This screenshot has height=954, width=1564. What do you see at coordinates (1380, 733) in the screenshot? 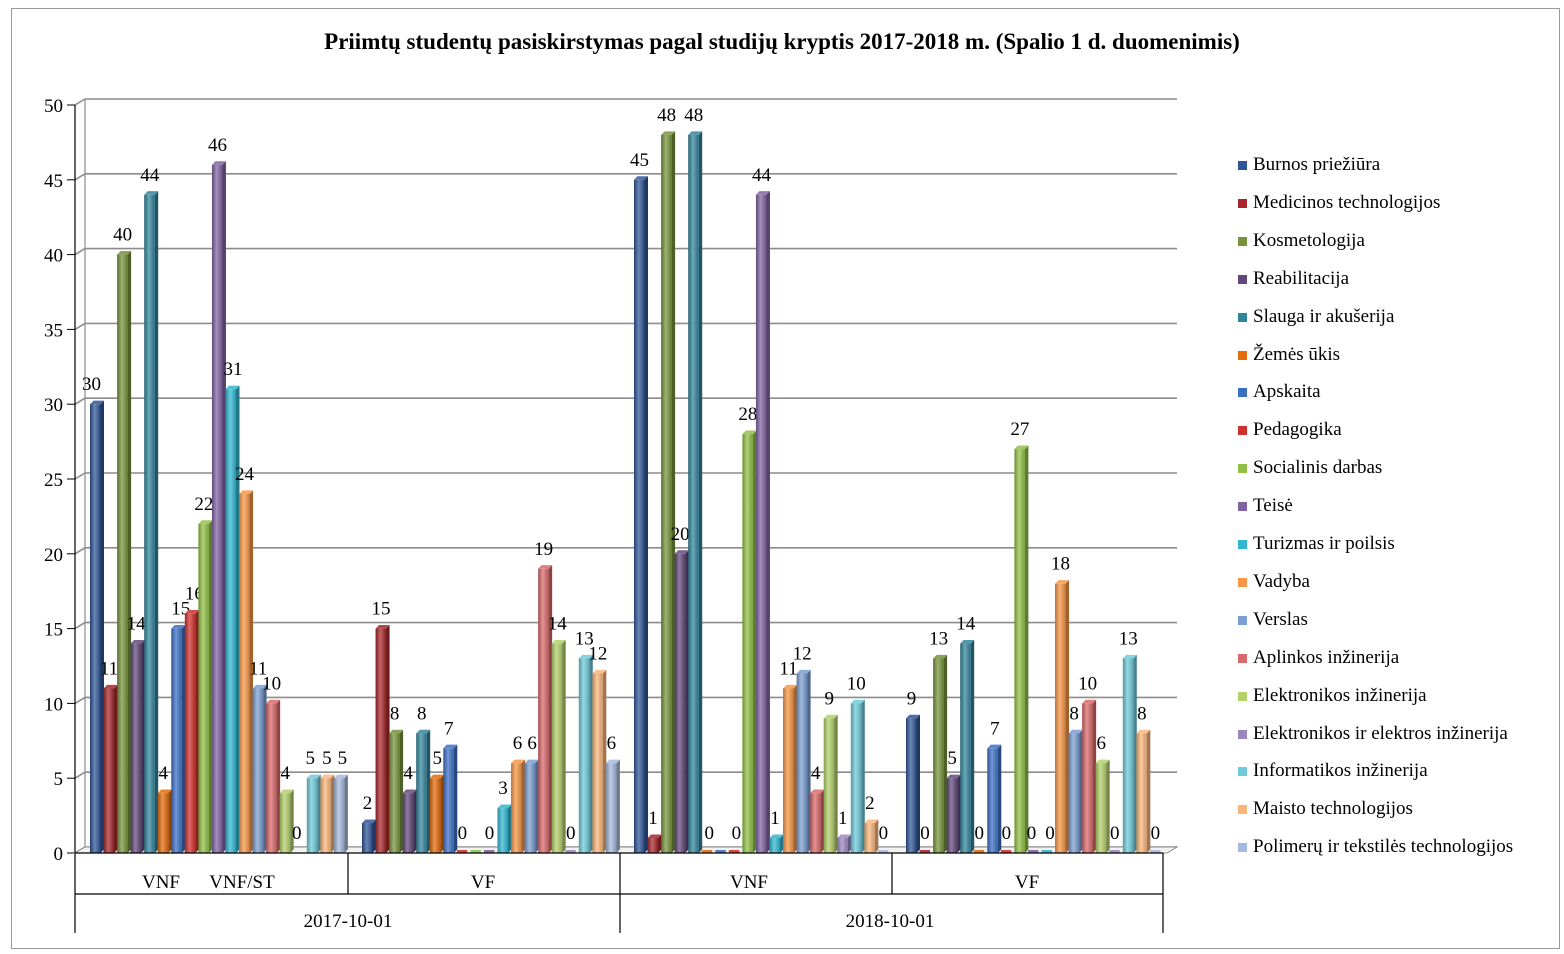
I see `legend-label: Elektronikos ir elektros inžinerija` at bounding box center [1380, 733].